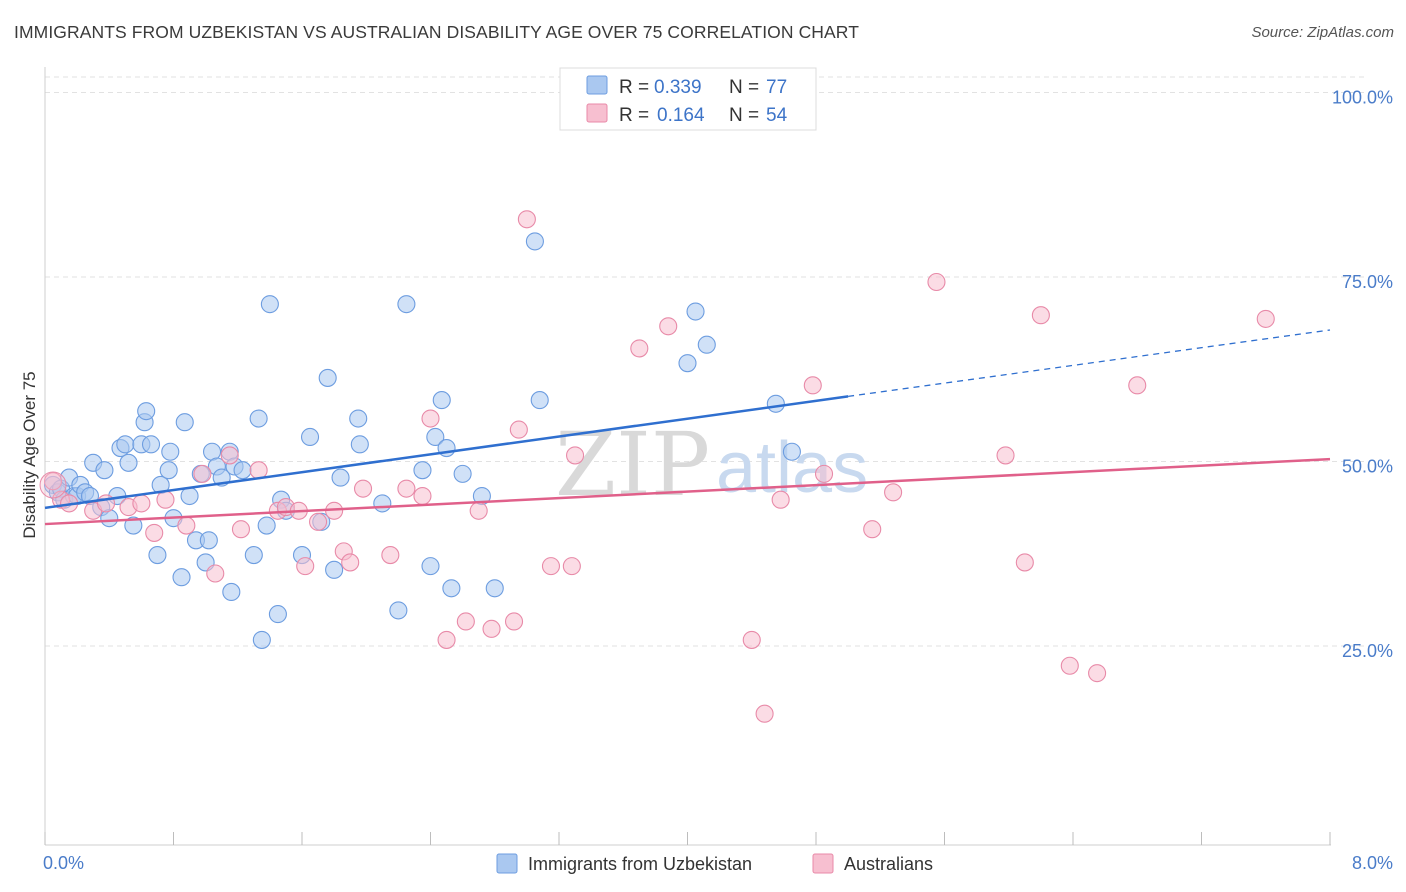  I want to click on bottom-legend-swatch-uzbekistan, so click(507, 863).